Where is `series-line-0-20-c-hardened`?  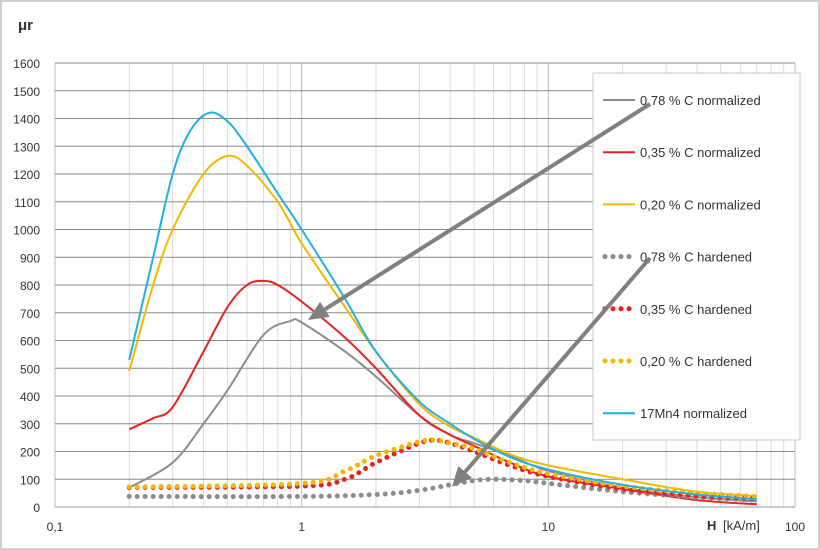
series-line-0-20-c-hardened is located at coordinates (443, 468).